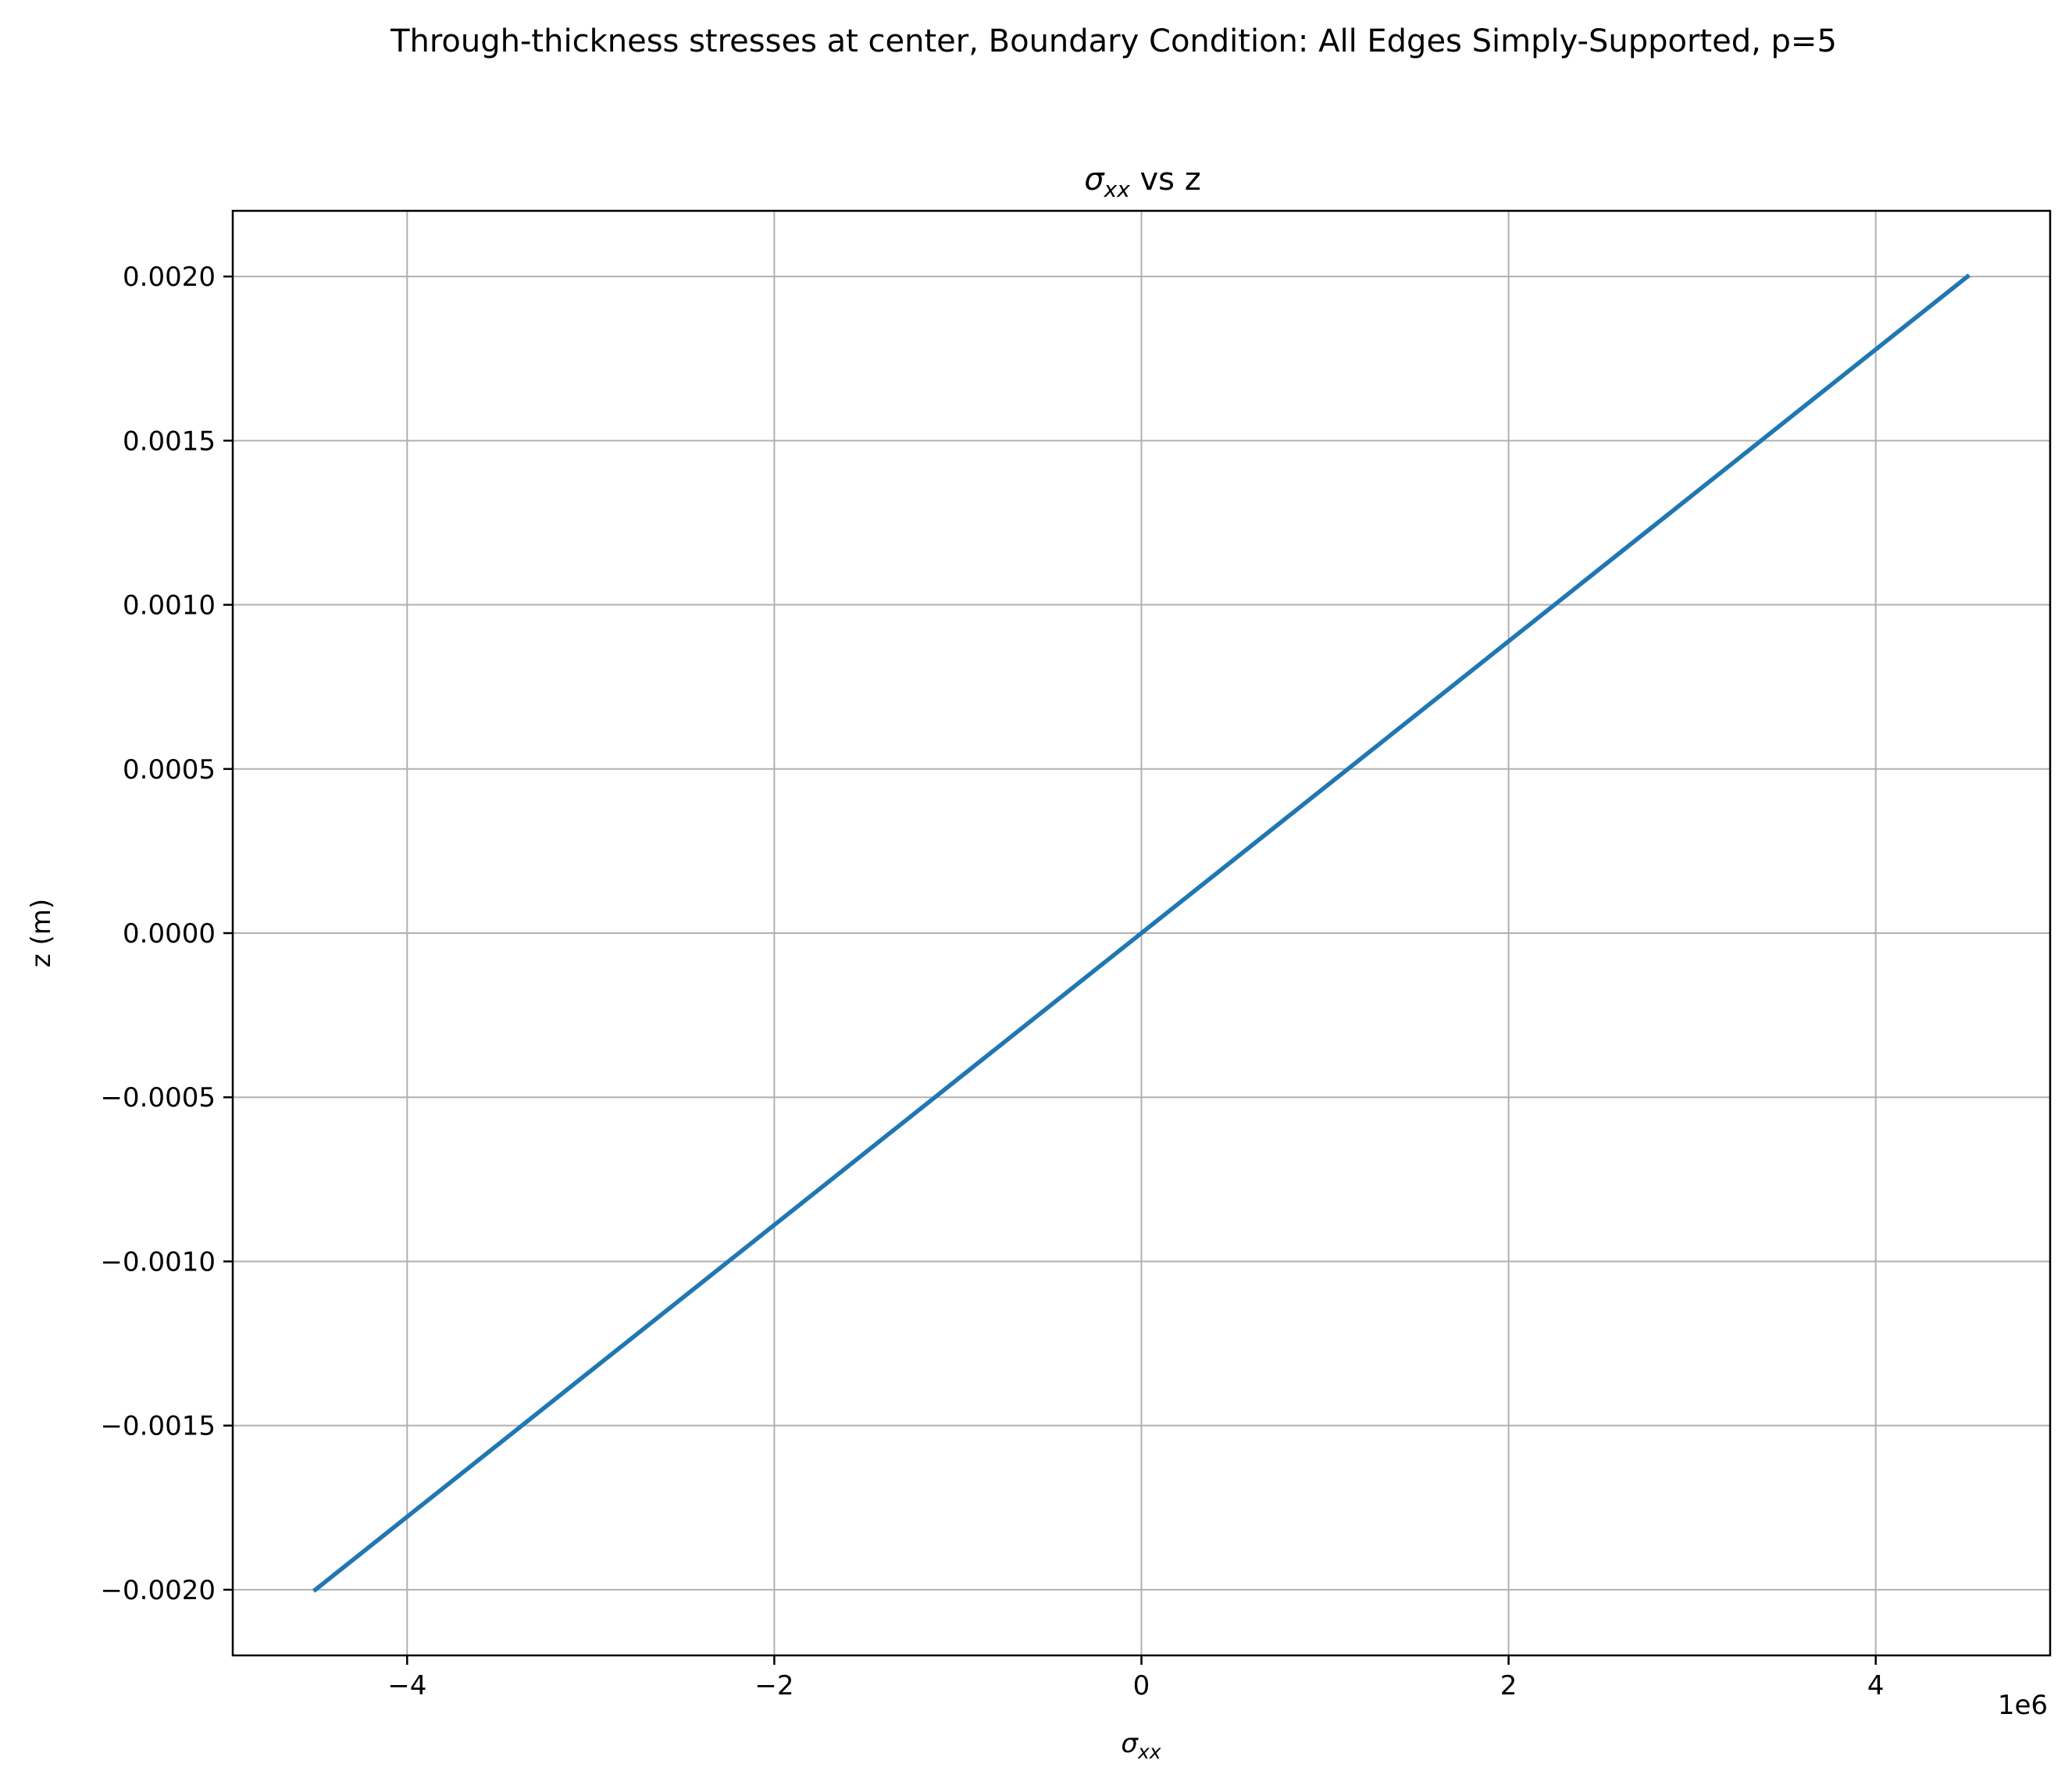 This screenshot has width=2072, height=1778. What do you see at coordinates (1142, 1685) in the screenshot?
I see `x-tick-label: 0` at bounding box center [1142, 1685].